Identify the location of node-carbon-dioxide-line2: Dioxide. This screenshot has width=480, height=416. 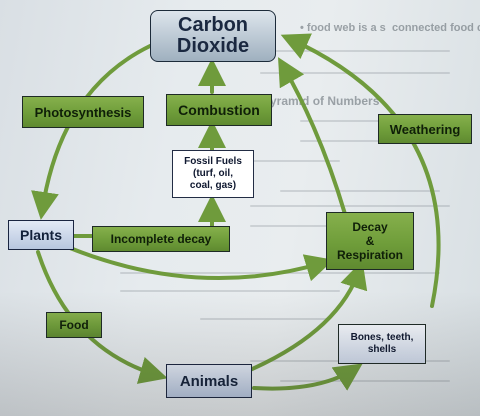
(213, 46).